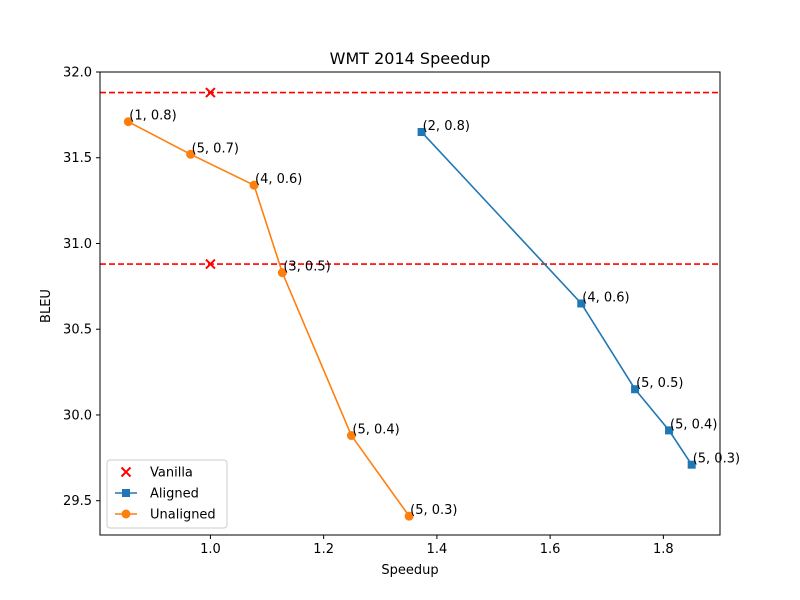  Describe the element at coordinates (77, 415) in the screenshot. I see `y-tick-label-1: 30.0` at that location.